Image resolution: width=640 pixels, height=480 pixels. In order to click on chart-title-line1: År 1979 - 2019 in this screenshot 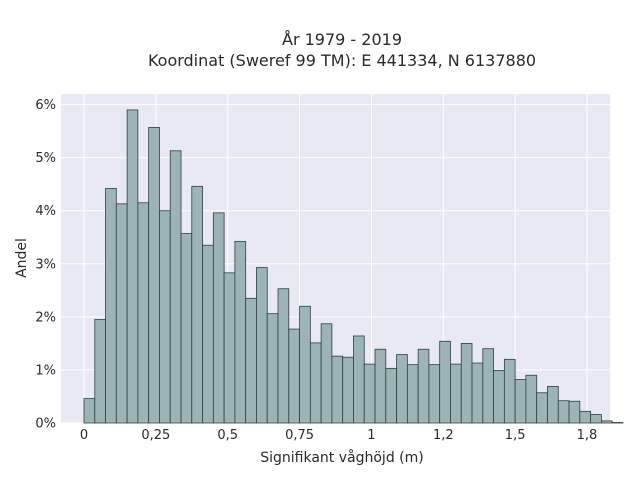, I will do `click(342, 39)`.